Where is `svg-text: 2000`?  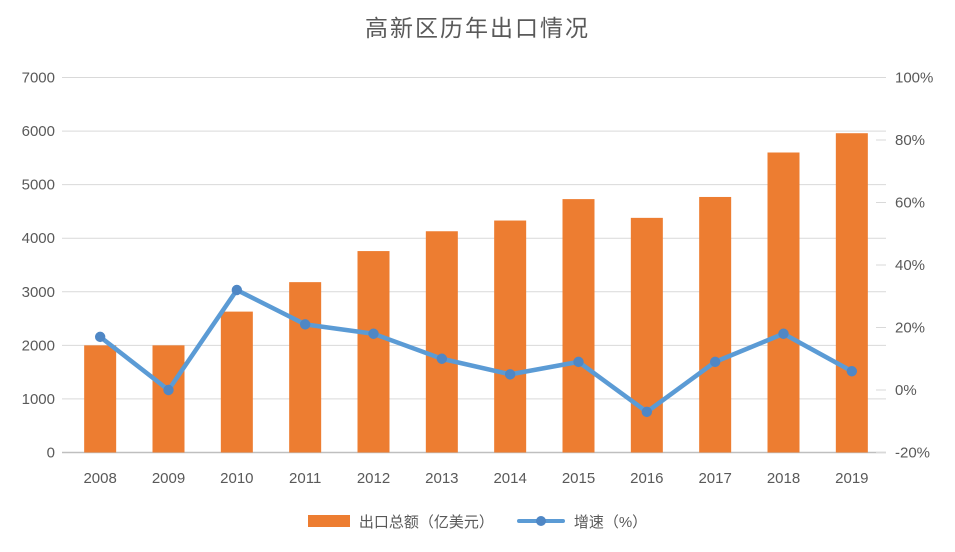 svg-text: 2000 is located at coordinates (38, 345).